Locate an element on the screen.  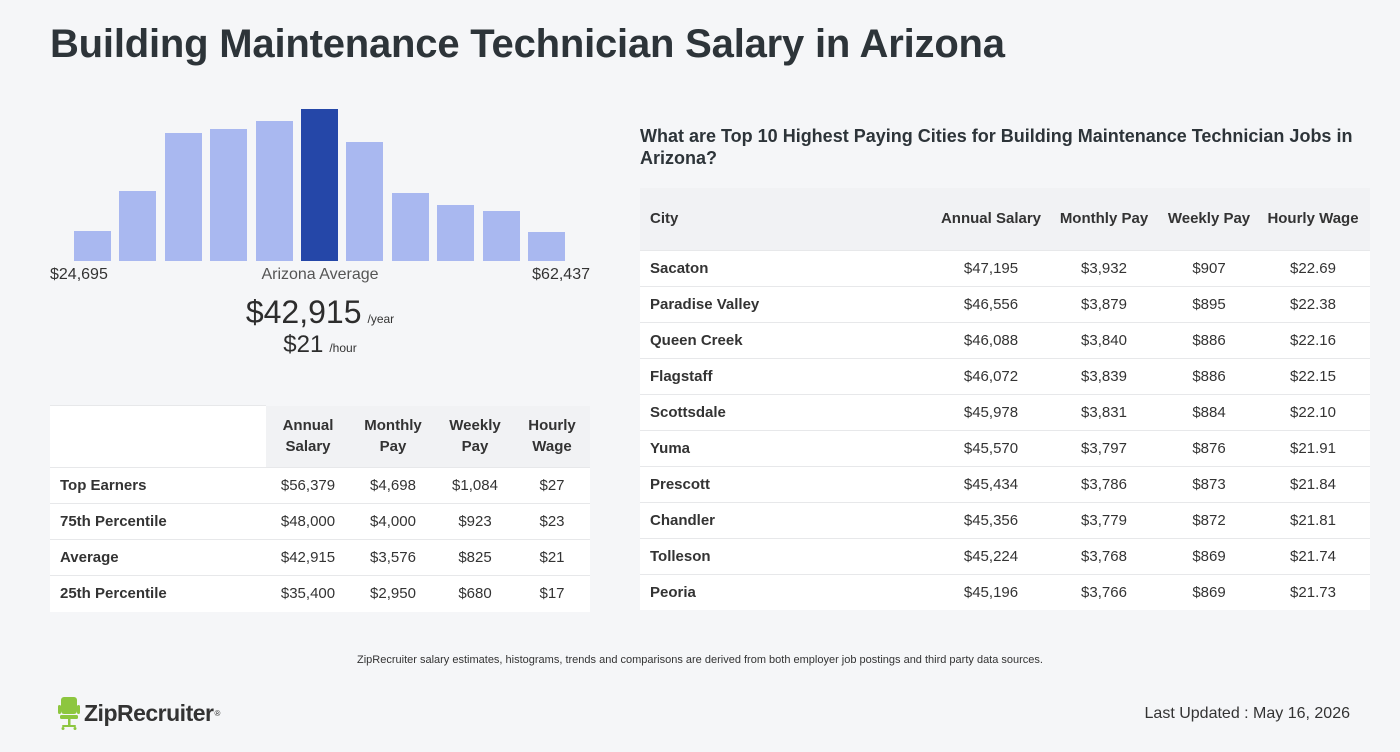
city-cell: $45,196 is located at coordinates (991, 592).